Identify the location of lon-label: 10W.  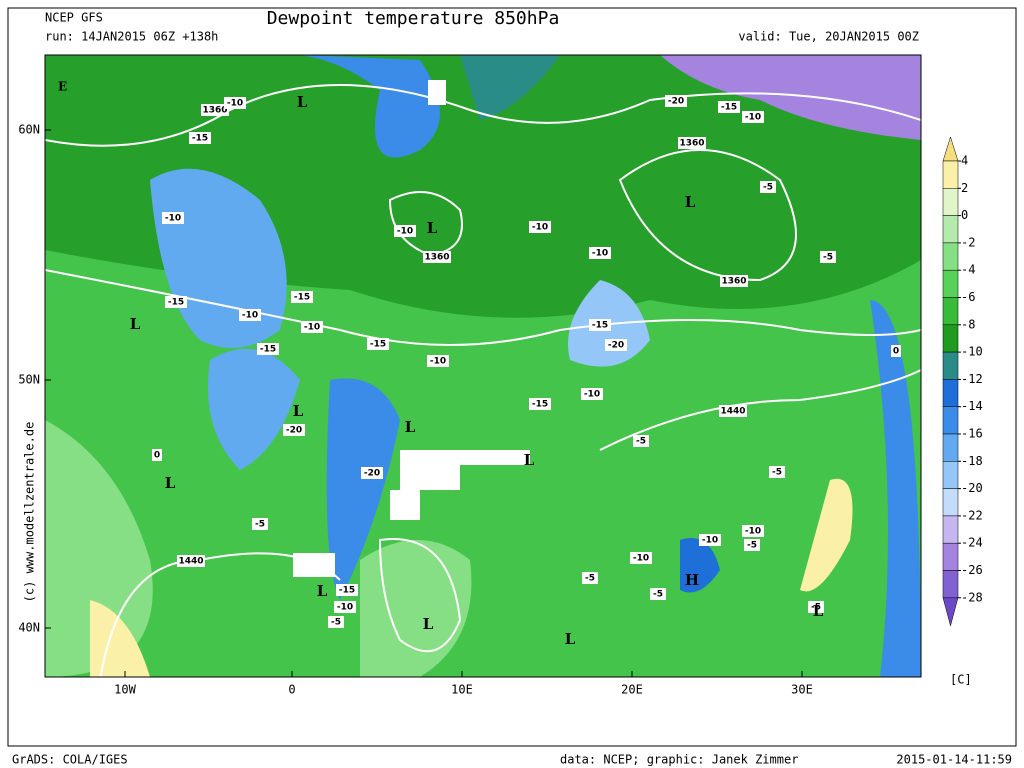
(125, 690).